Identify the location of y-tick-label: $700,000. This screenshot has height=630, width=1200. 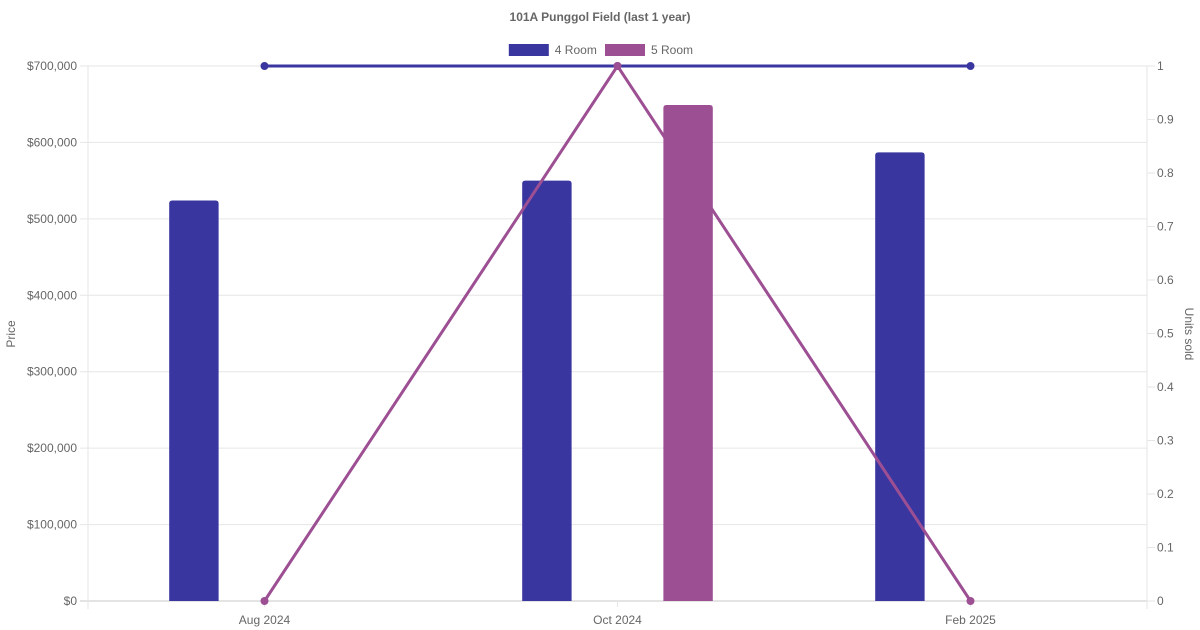
(52, 66).